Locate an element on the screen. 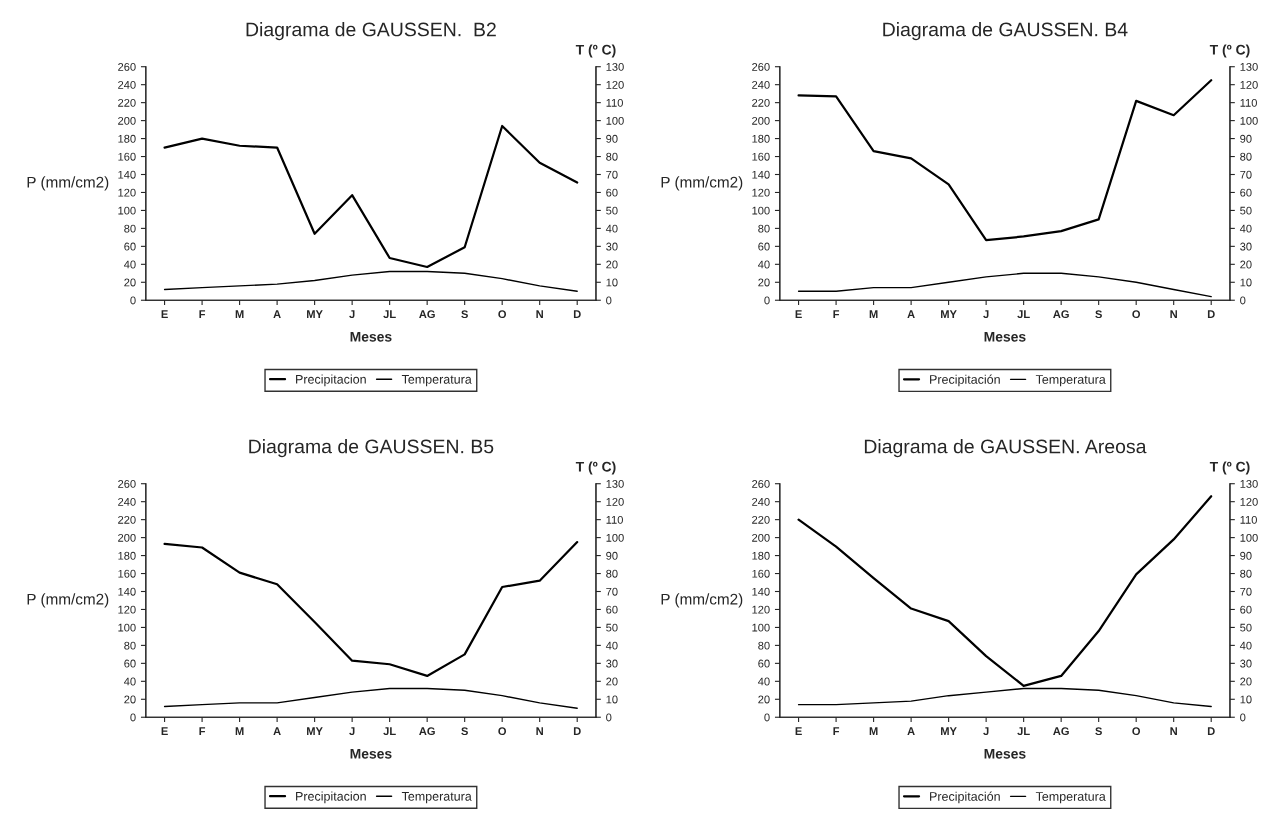 This screenshot has width=1268, height=834. y-tick-label: 0 is located at coordinates (767, 717).